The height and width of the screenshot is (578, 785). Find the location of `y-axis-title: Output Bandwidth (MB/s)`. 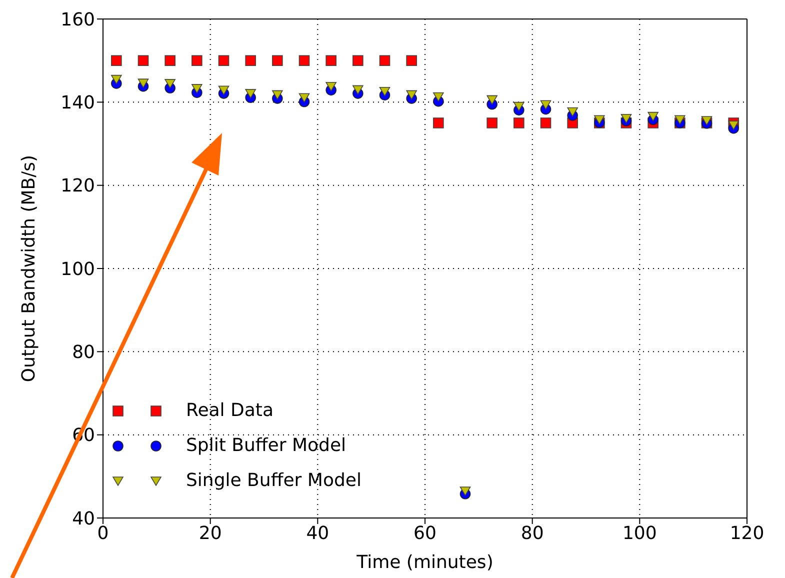

y-axis-title: Output Bandwidth (MB/s) is located at coordinates (29, 268).